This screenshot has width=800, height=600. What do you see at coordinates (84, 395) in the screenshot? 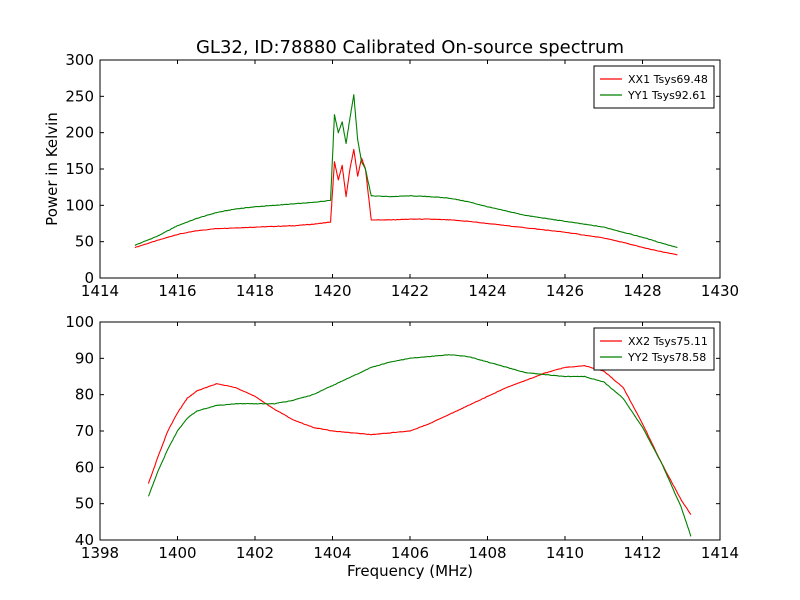
I see `y-tick-label: 80` at bounding box center [84, 395].